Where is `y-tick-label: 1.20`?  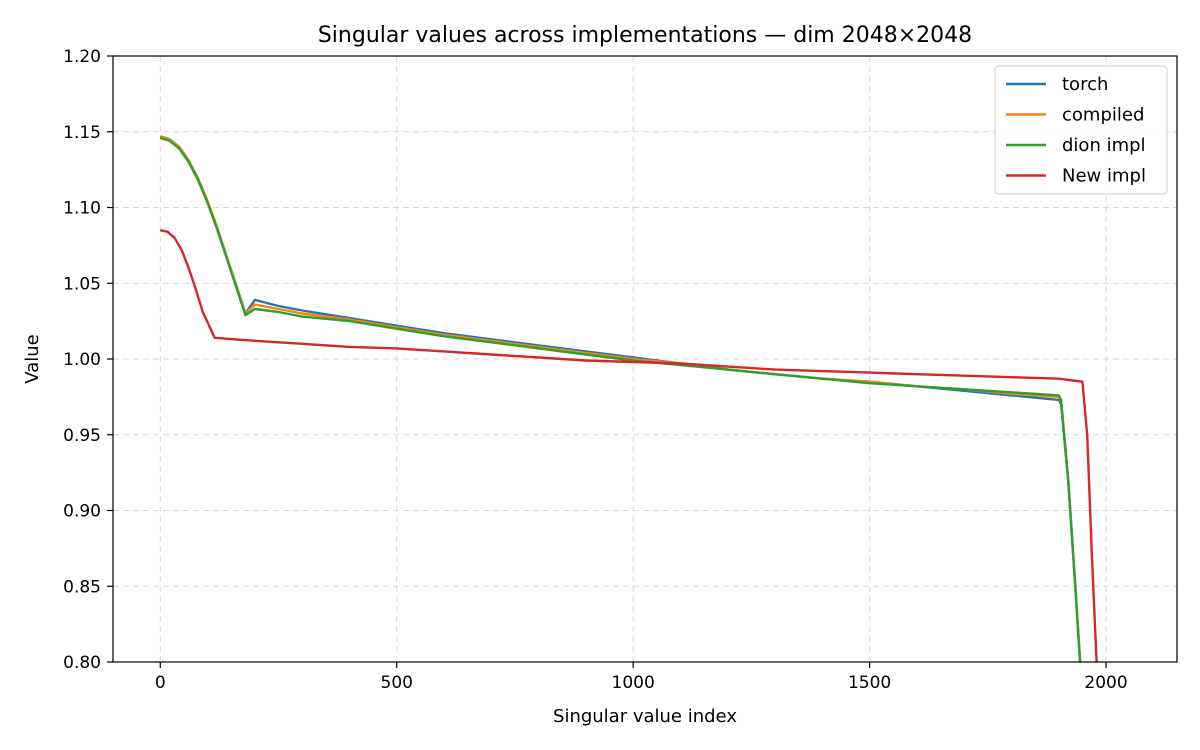 y-tick-label: 1.20 is located at coordinates (82, 57).